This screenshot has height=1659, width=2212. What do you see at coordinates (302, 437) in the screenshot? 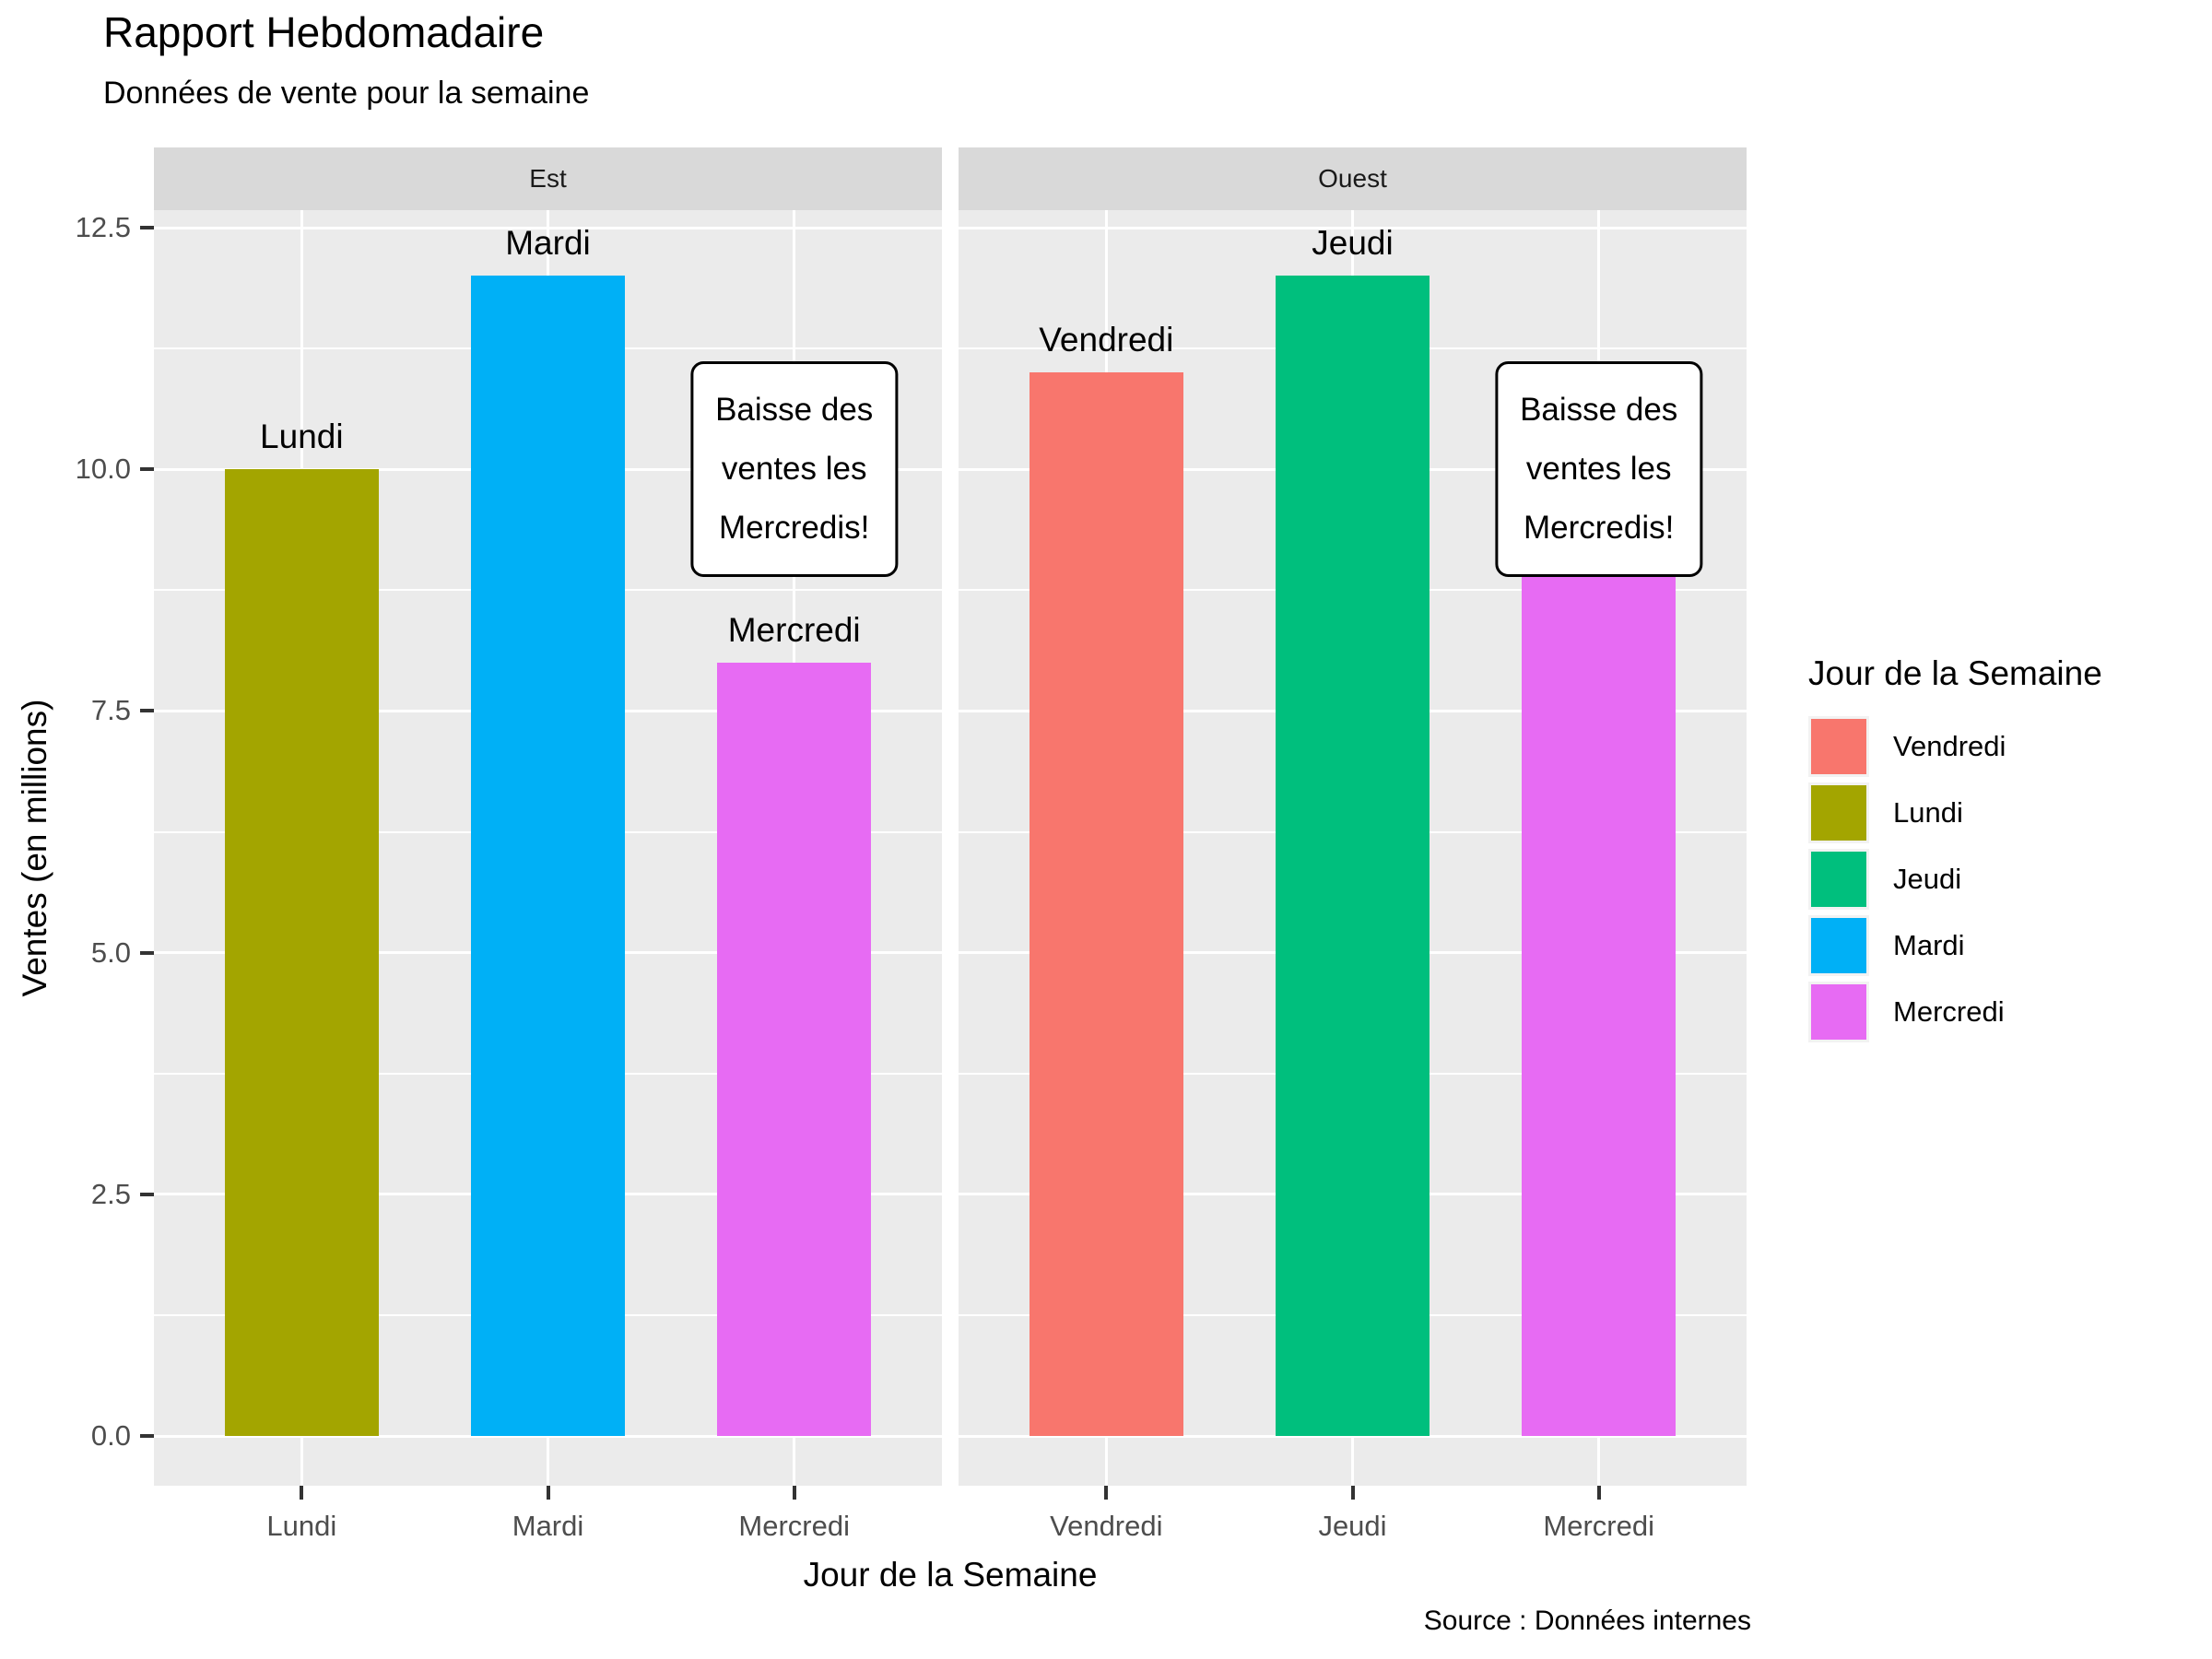
I see `bar-label: Lundi` at bounding box center [302, 437].